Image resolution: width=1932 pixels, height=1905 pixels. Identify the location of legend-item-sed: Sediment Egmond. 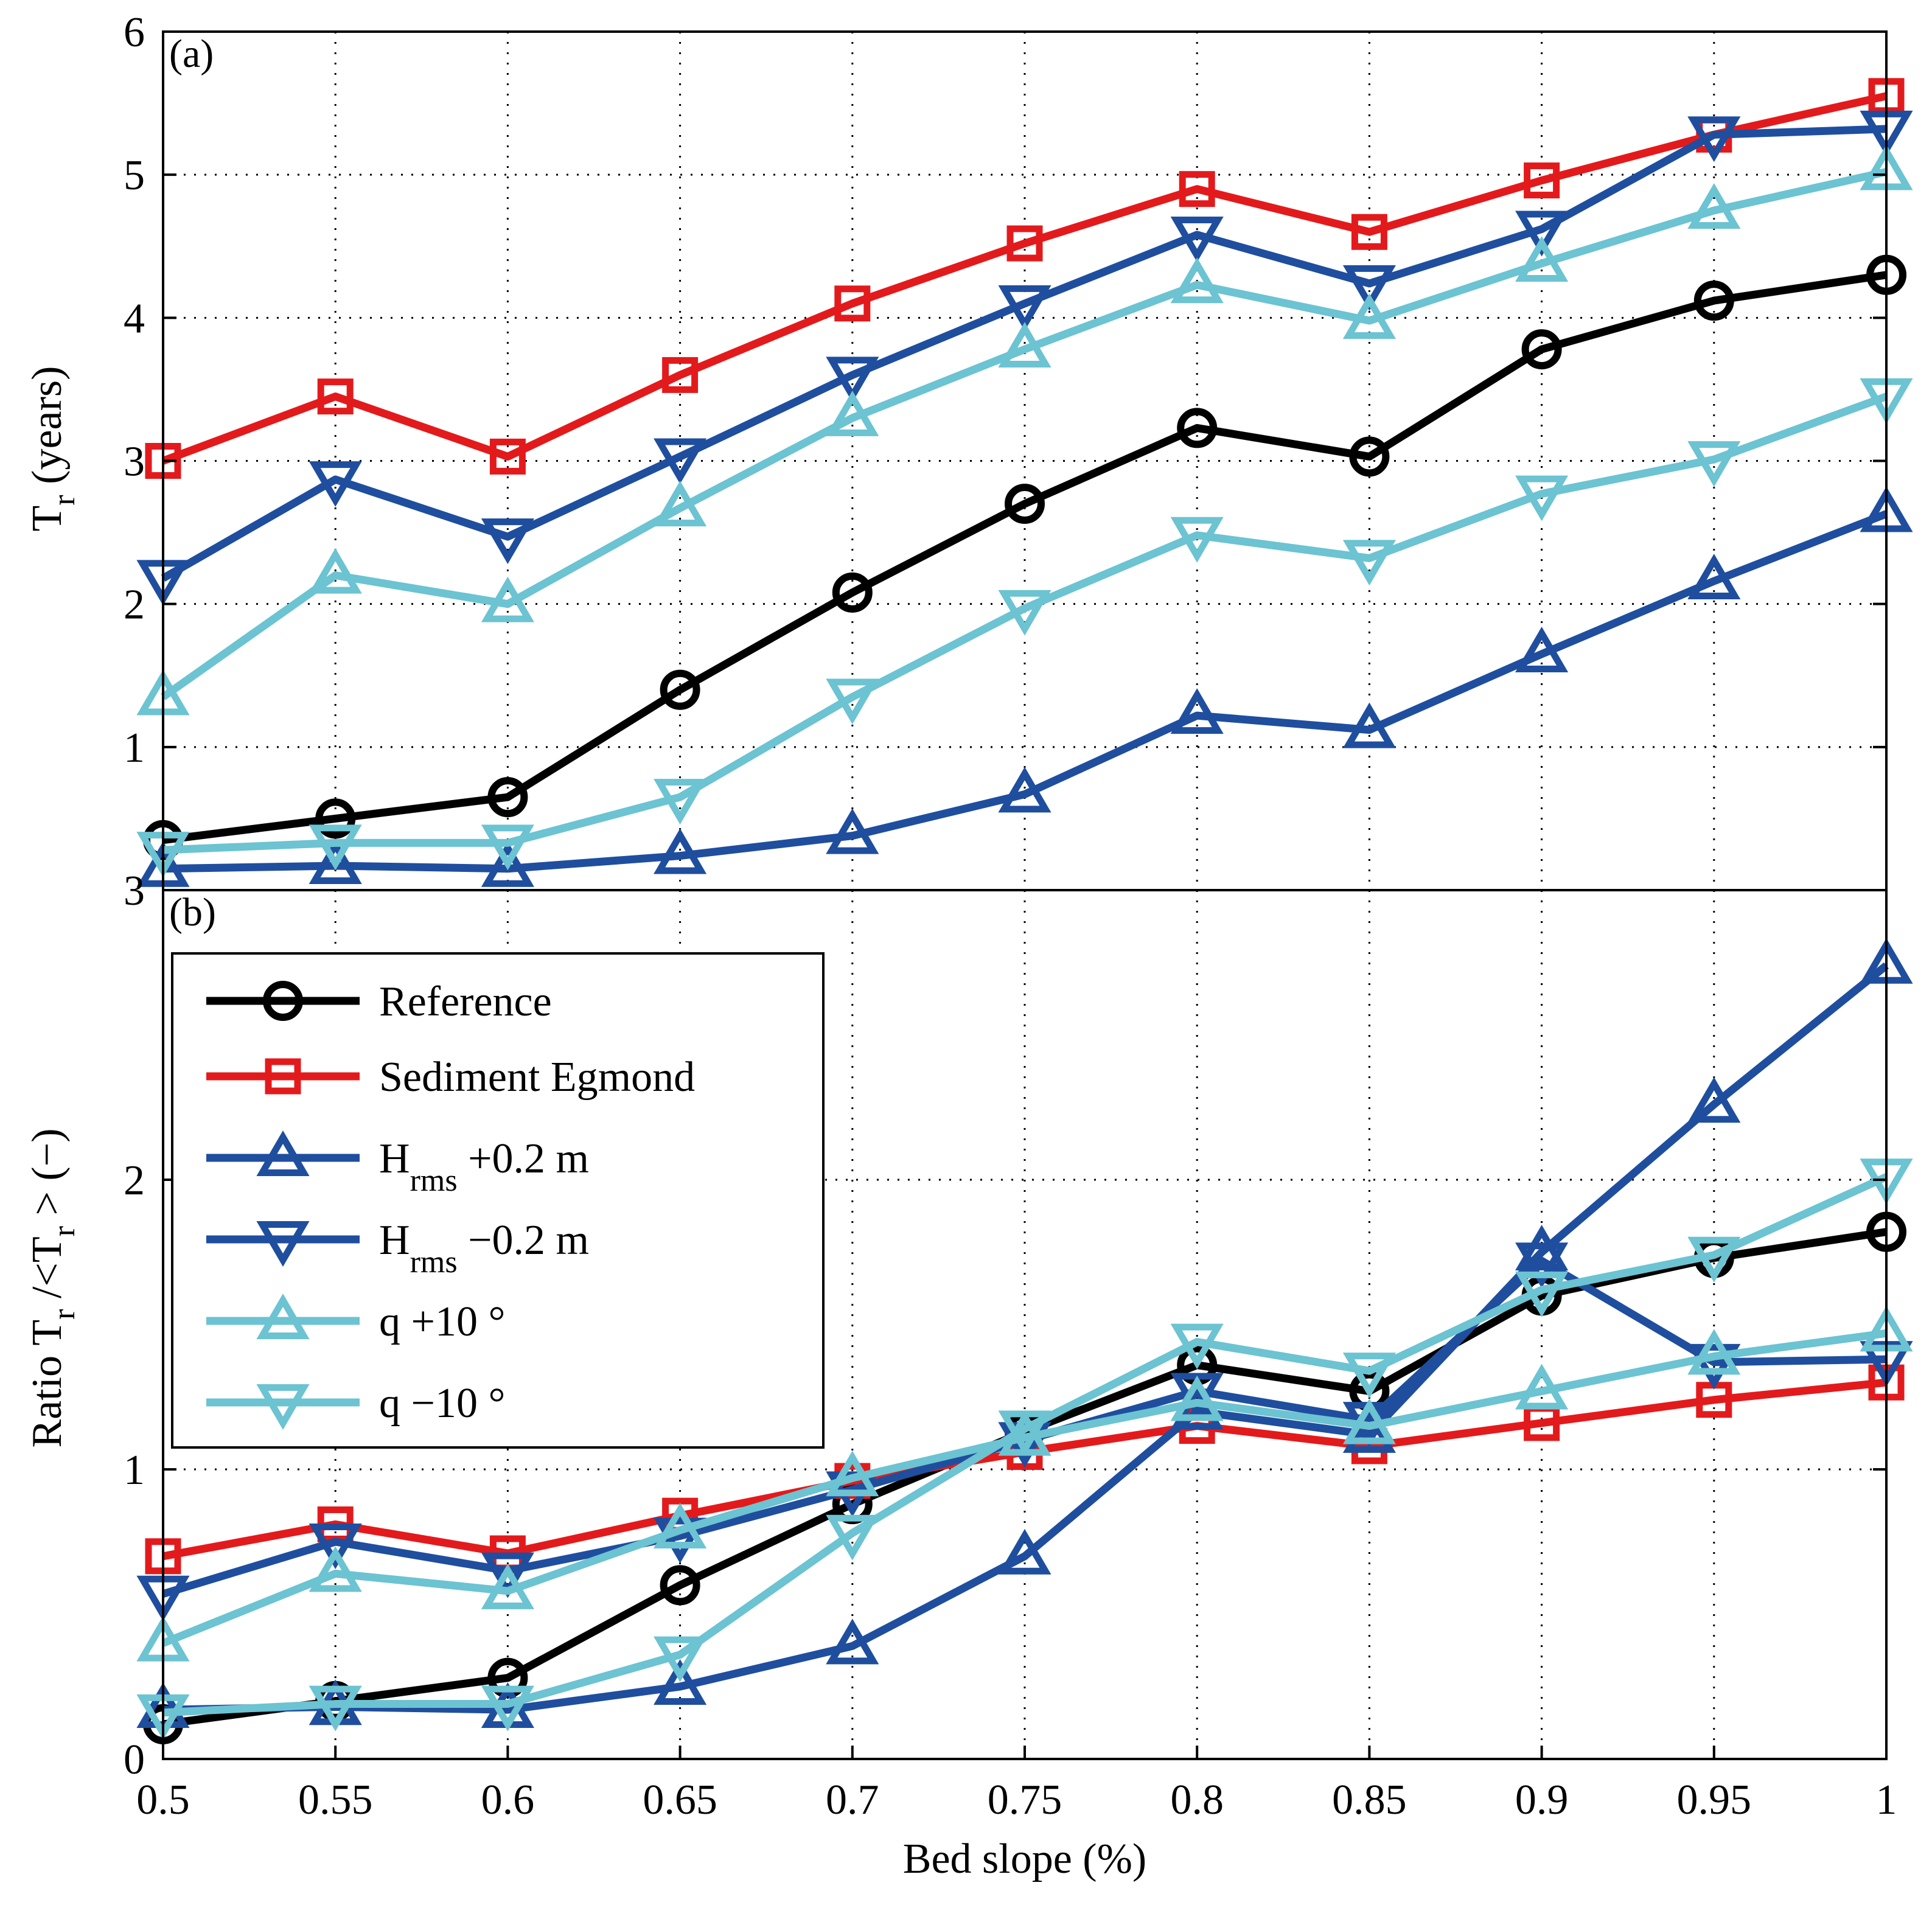
(450, 1077).